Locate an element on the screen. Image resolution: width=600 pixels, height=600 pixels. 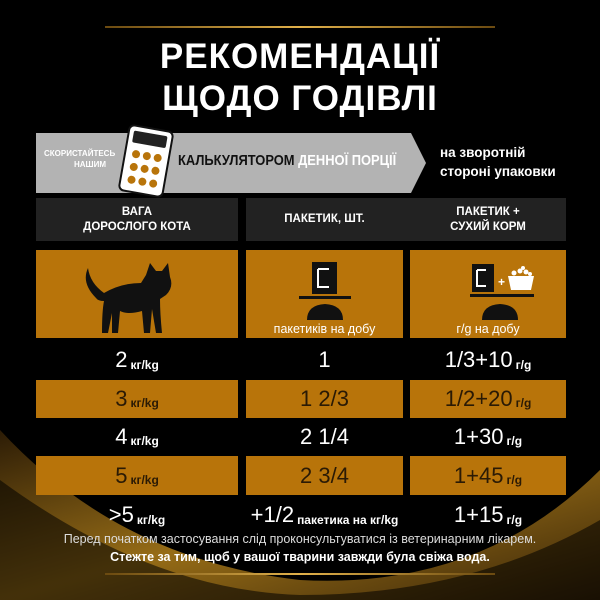
header-mixed: ПАКЕТИК + СУХИЙ КОРМ is located at coordinates (488, 219).